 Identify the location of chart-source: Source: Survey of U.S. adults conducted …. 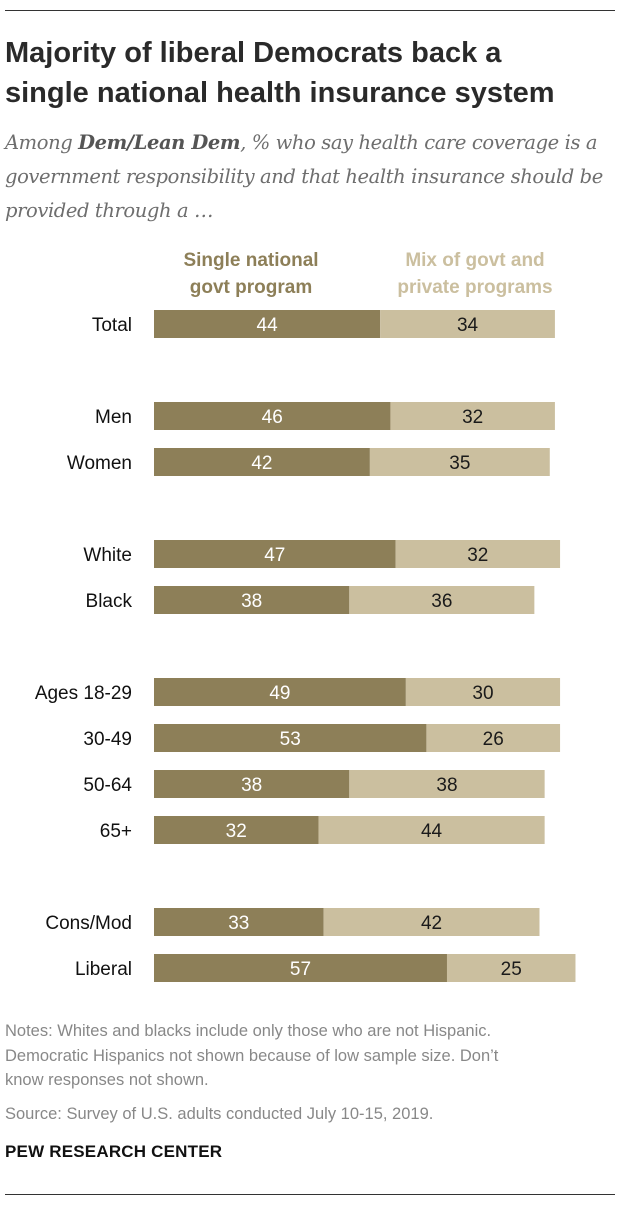
(219, 1114).